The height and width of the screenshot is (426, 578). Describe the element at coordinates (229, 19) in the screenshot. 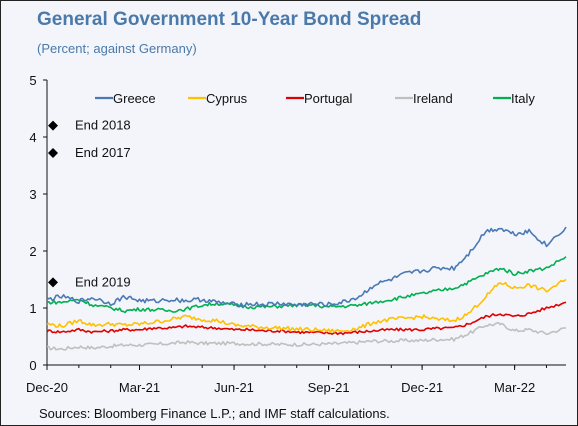

I see `chart-title: General Government 10-Year Bond Spread` at that location.